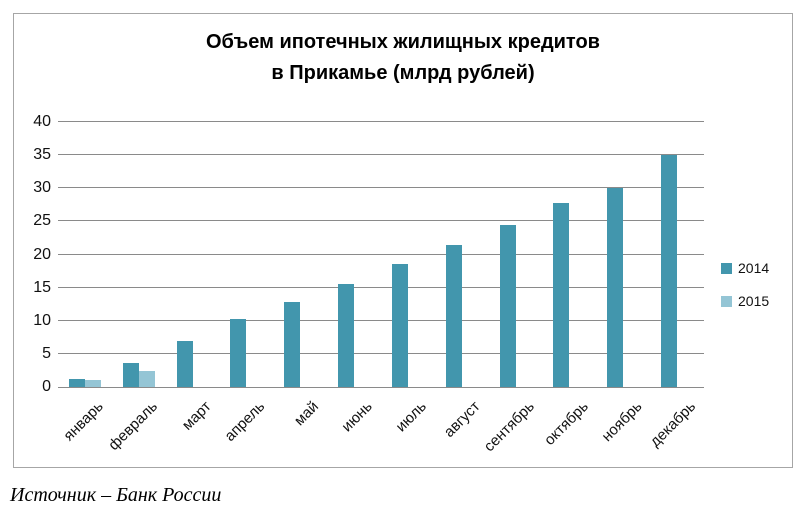  What do you see at coordinates (754, 301) in the screenshot?
I see `legend-label-2015: 2015` at bounding box center [754, 301].